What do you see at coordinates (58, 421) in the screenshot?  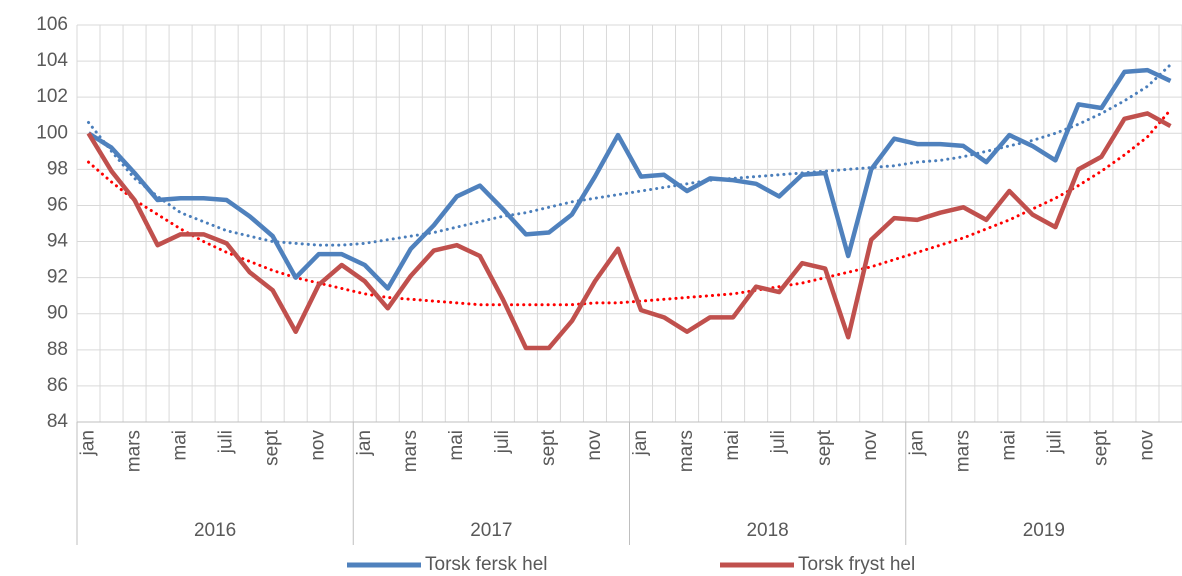 I see `y-tick-label: 84` at bounding box center [58, 421].